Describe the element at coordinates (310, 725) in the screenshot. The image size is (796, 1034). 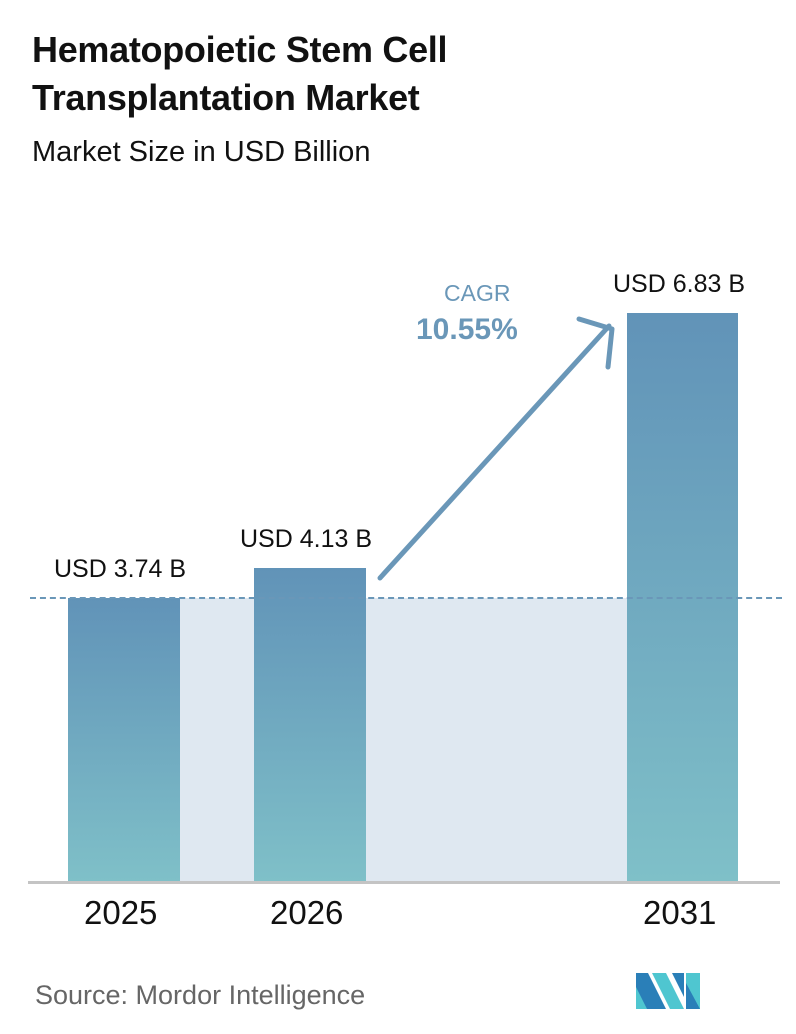
I see `bar-2026` at that location.